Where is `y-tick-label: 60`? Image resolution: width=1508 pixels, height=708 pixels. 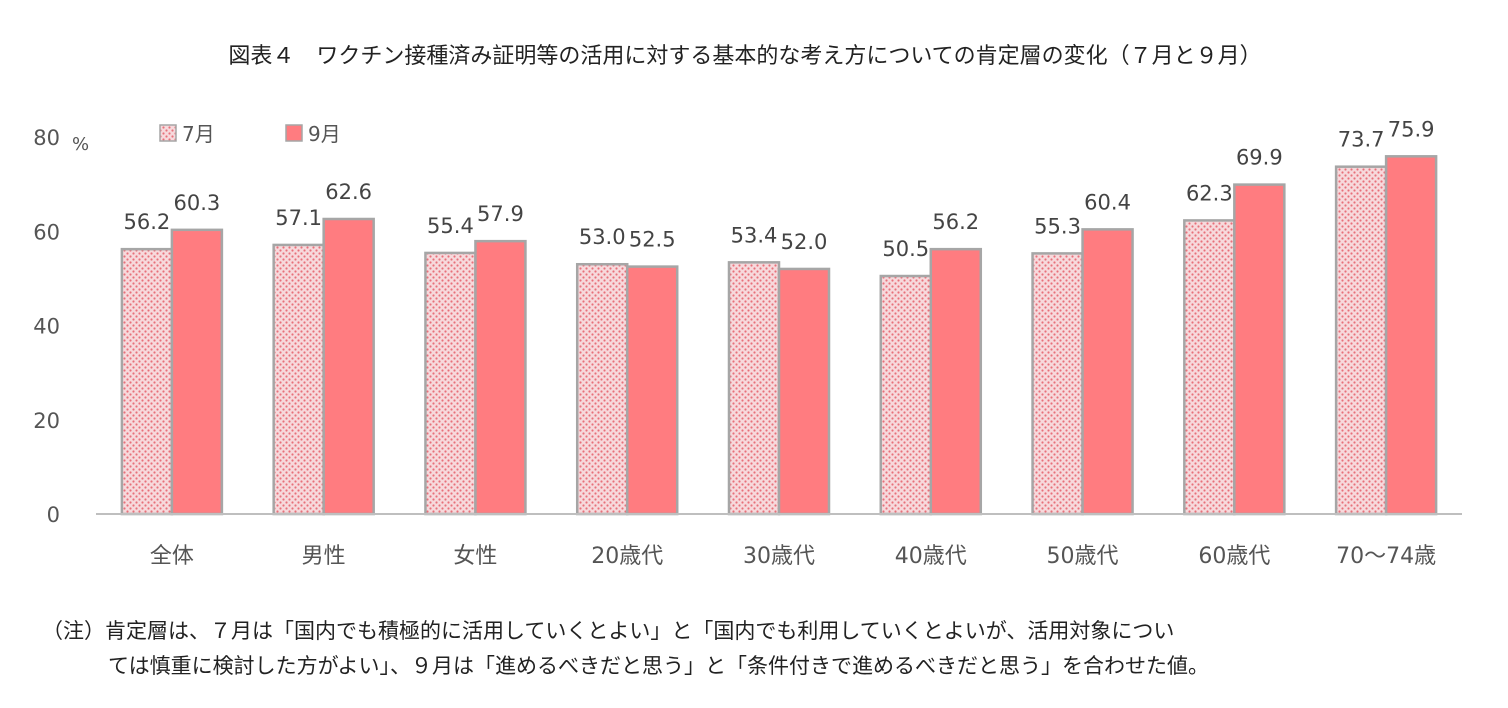 y-tick-label: 60 is located at coordinates (46, 232).